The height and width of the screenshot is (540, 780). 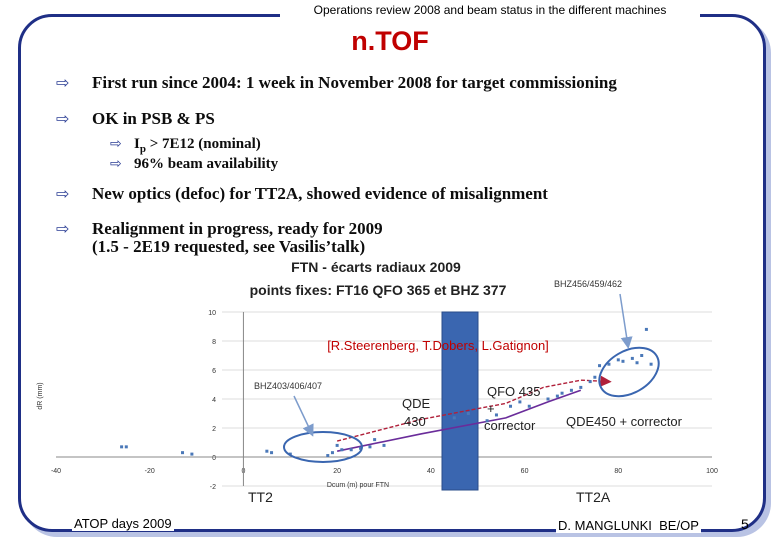 What do you see at coordinates (150, 471) in the screenshot?
I see `x-tick-label: -20` at bounding box center [150, 471].